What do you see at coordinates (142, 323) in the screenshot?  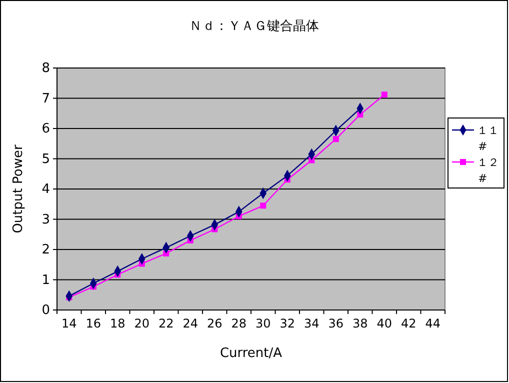 I see `x-tick-label: 20` at bounding box center [142, 323].